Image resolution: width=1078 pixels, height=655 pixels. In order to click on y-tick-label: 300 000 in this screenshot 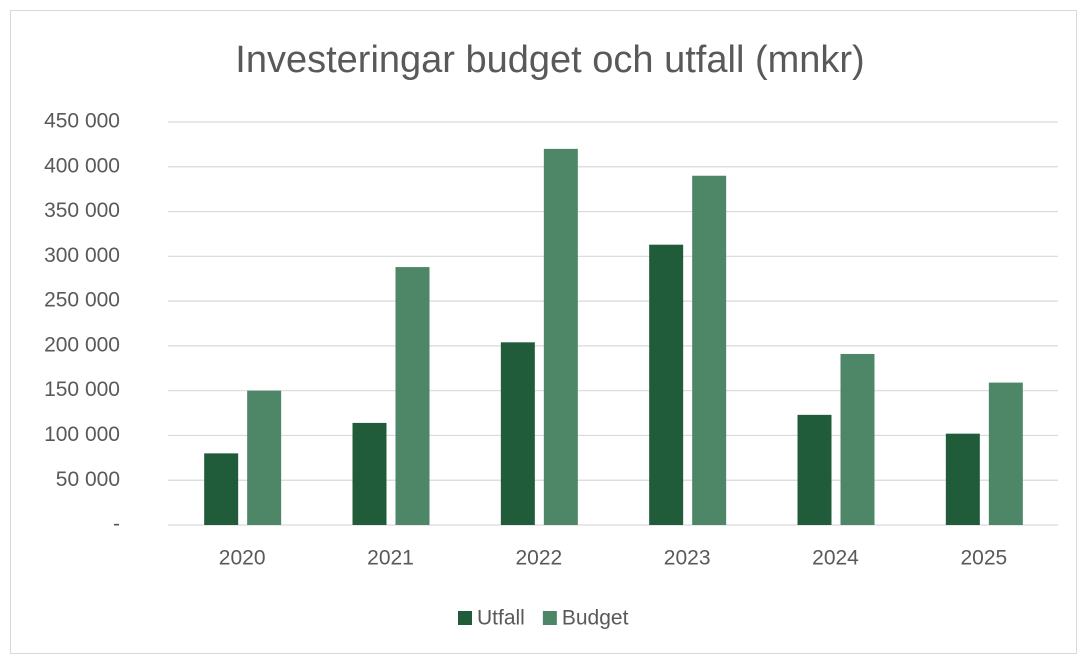, I will do `click(82, 255)`.